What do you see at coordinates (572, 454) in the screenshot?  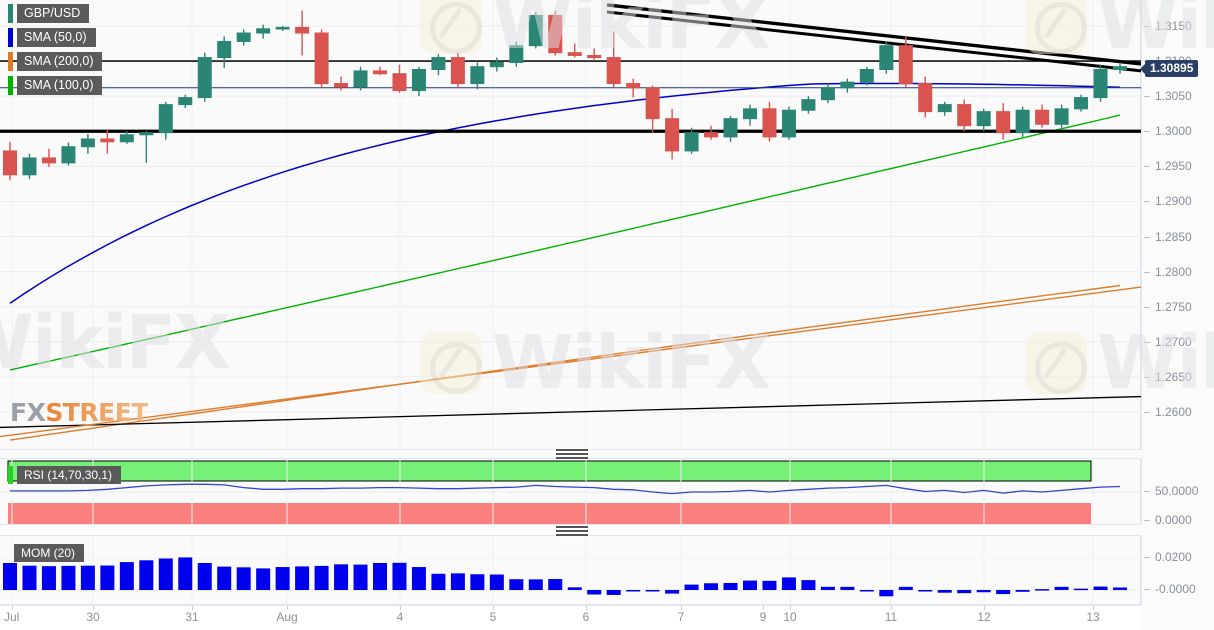 I see `pane-resize-grip-price-rsi` at bounding box center [572, 454].